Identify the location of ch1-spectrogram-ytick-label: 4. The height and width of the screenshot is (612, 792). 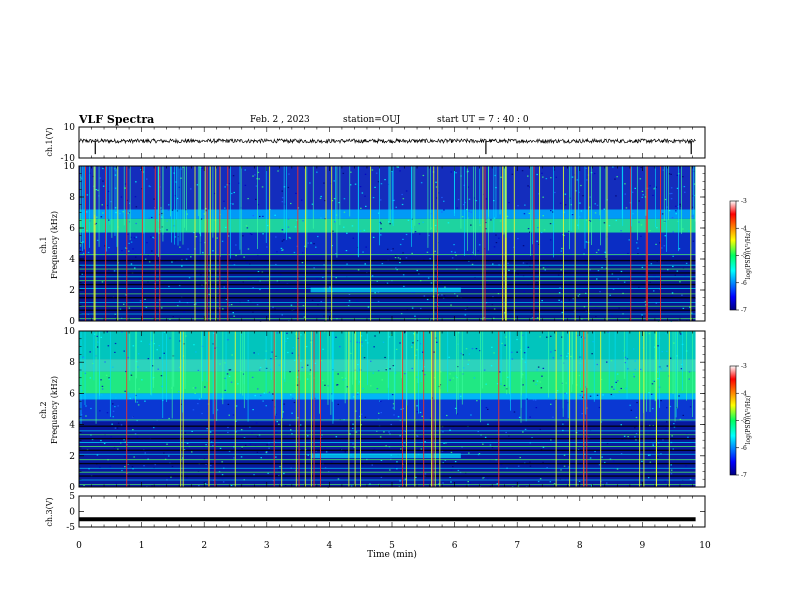
(72, 260).